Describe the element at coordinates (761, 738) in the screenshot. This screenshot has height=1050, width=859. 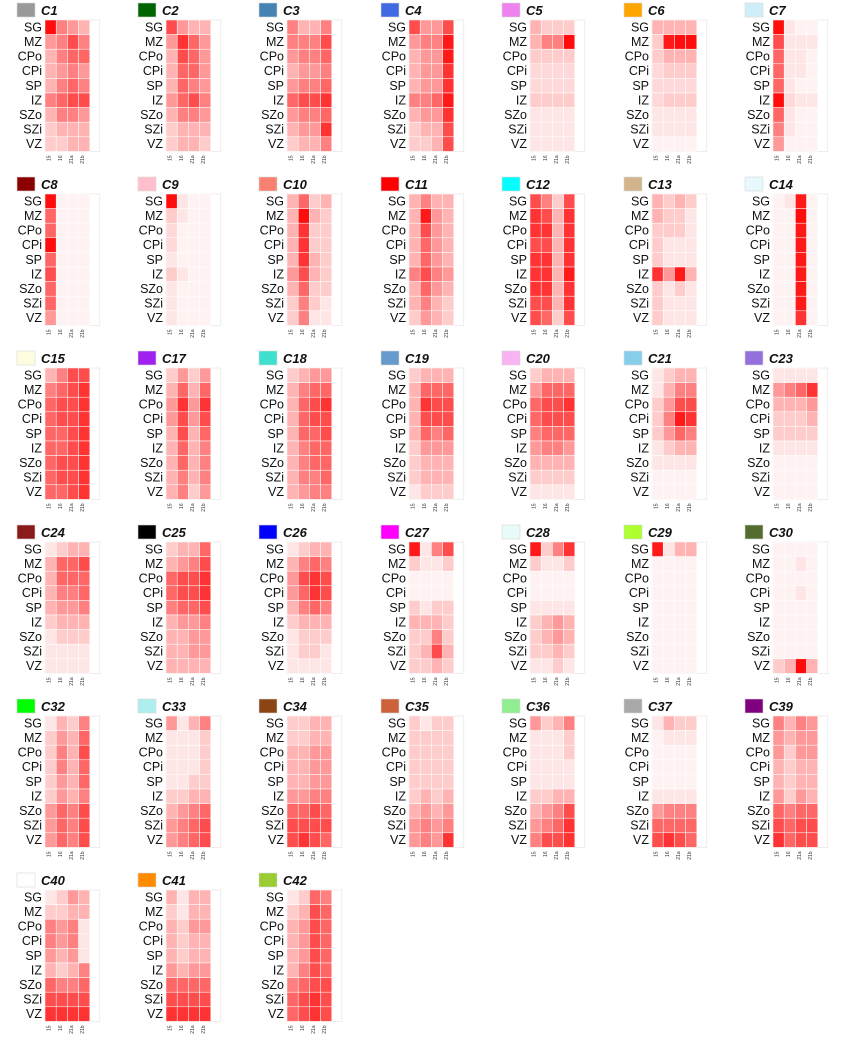
I see `layer-label: MZ` at that location.